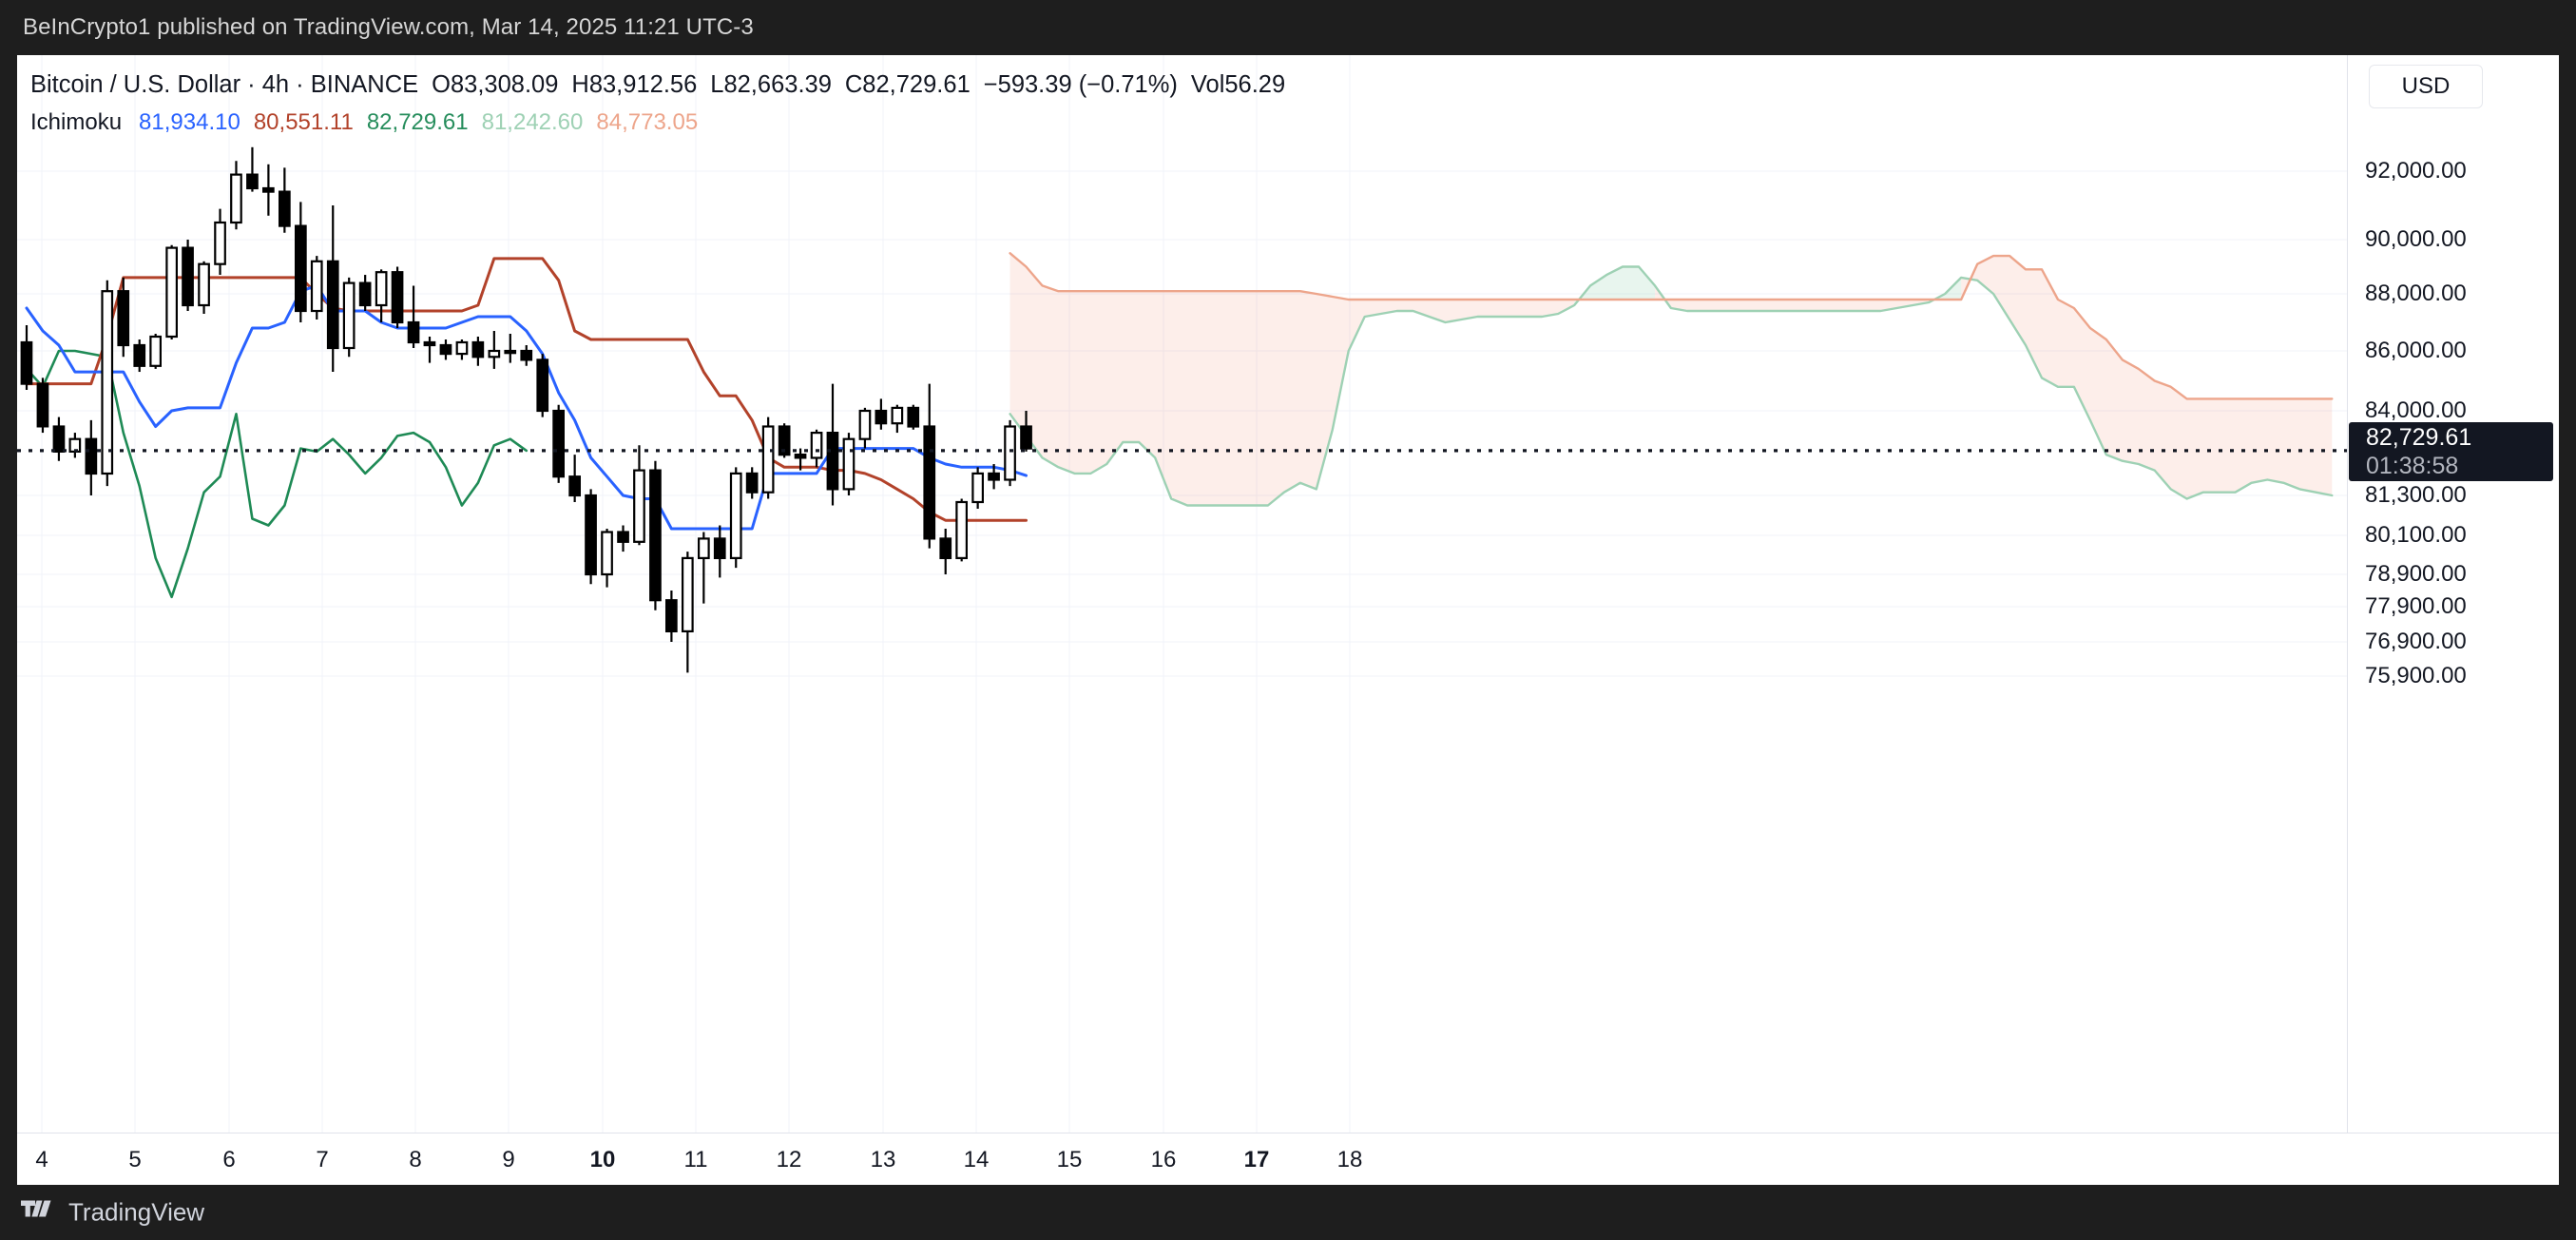  I want to click on brand-bar: TradingView, so click(1288, 1212).